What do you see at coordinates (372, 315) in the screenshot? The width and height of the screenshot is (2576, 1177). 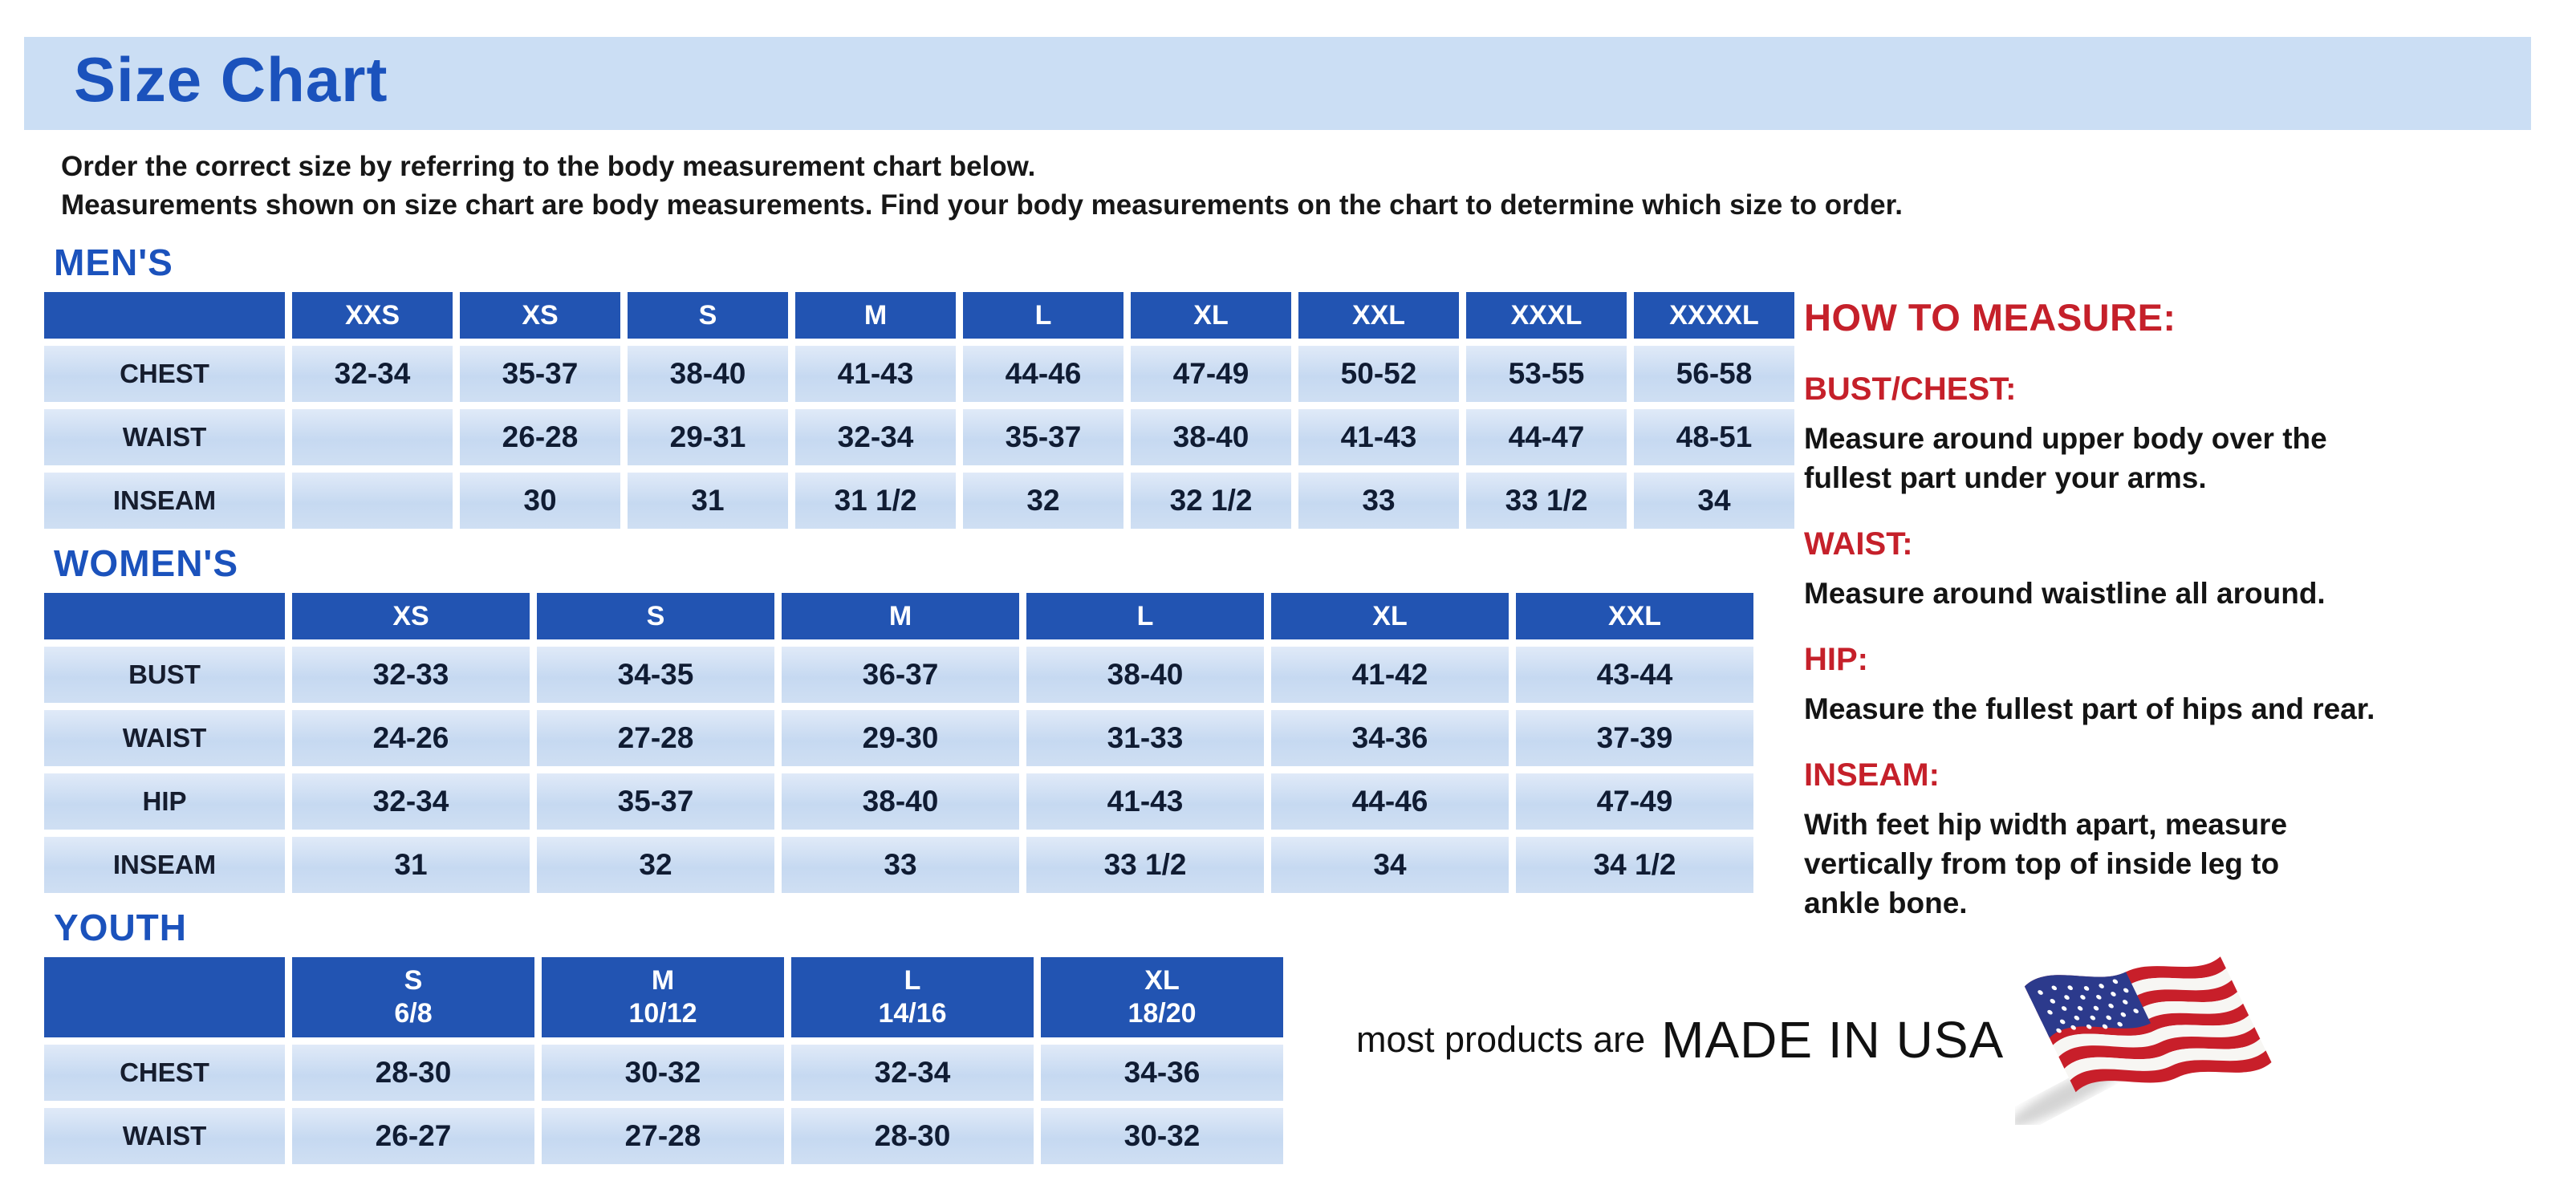 I see `mens-header-xxs: XXS` at bounding box center [372, 315].